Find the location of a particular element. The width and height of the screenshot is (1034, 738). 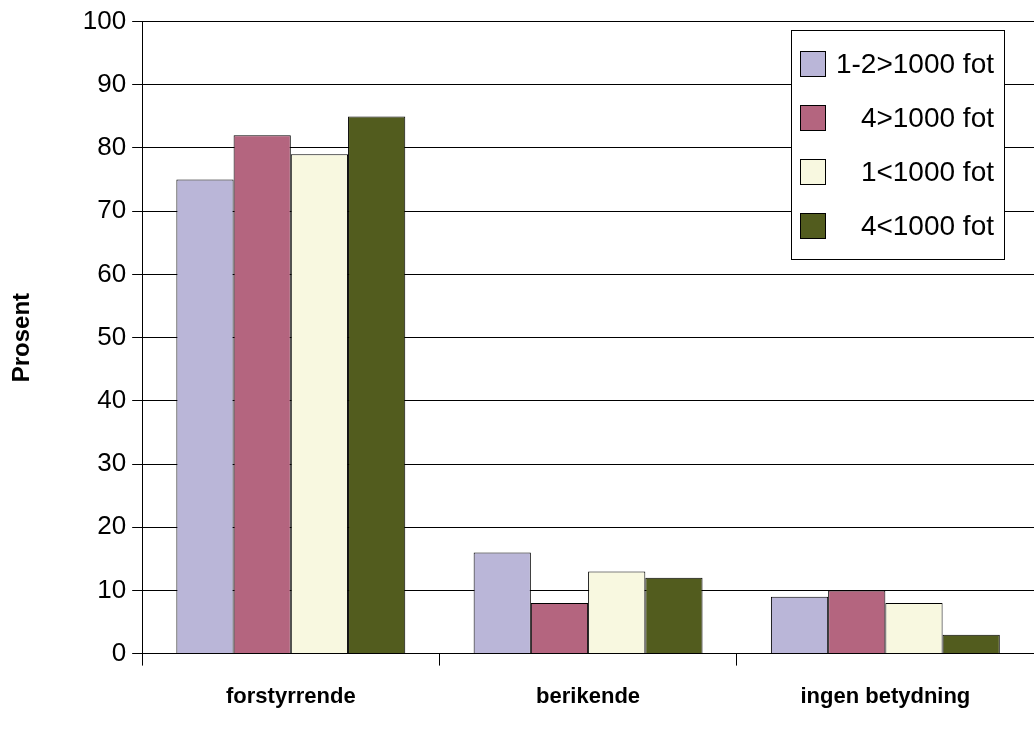

x-tick-label: berikende is located at coordinates (588, 695).